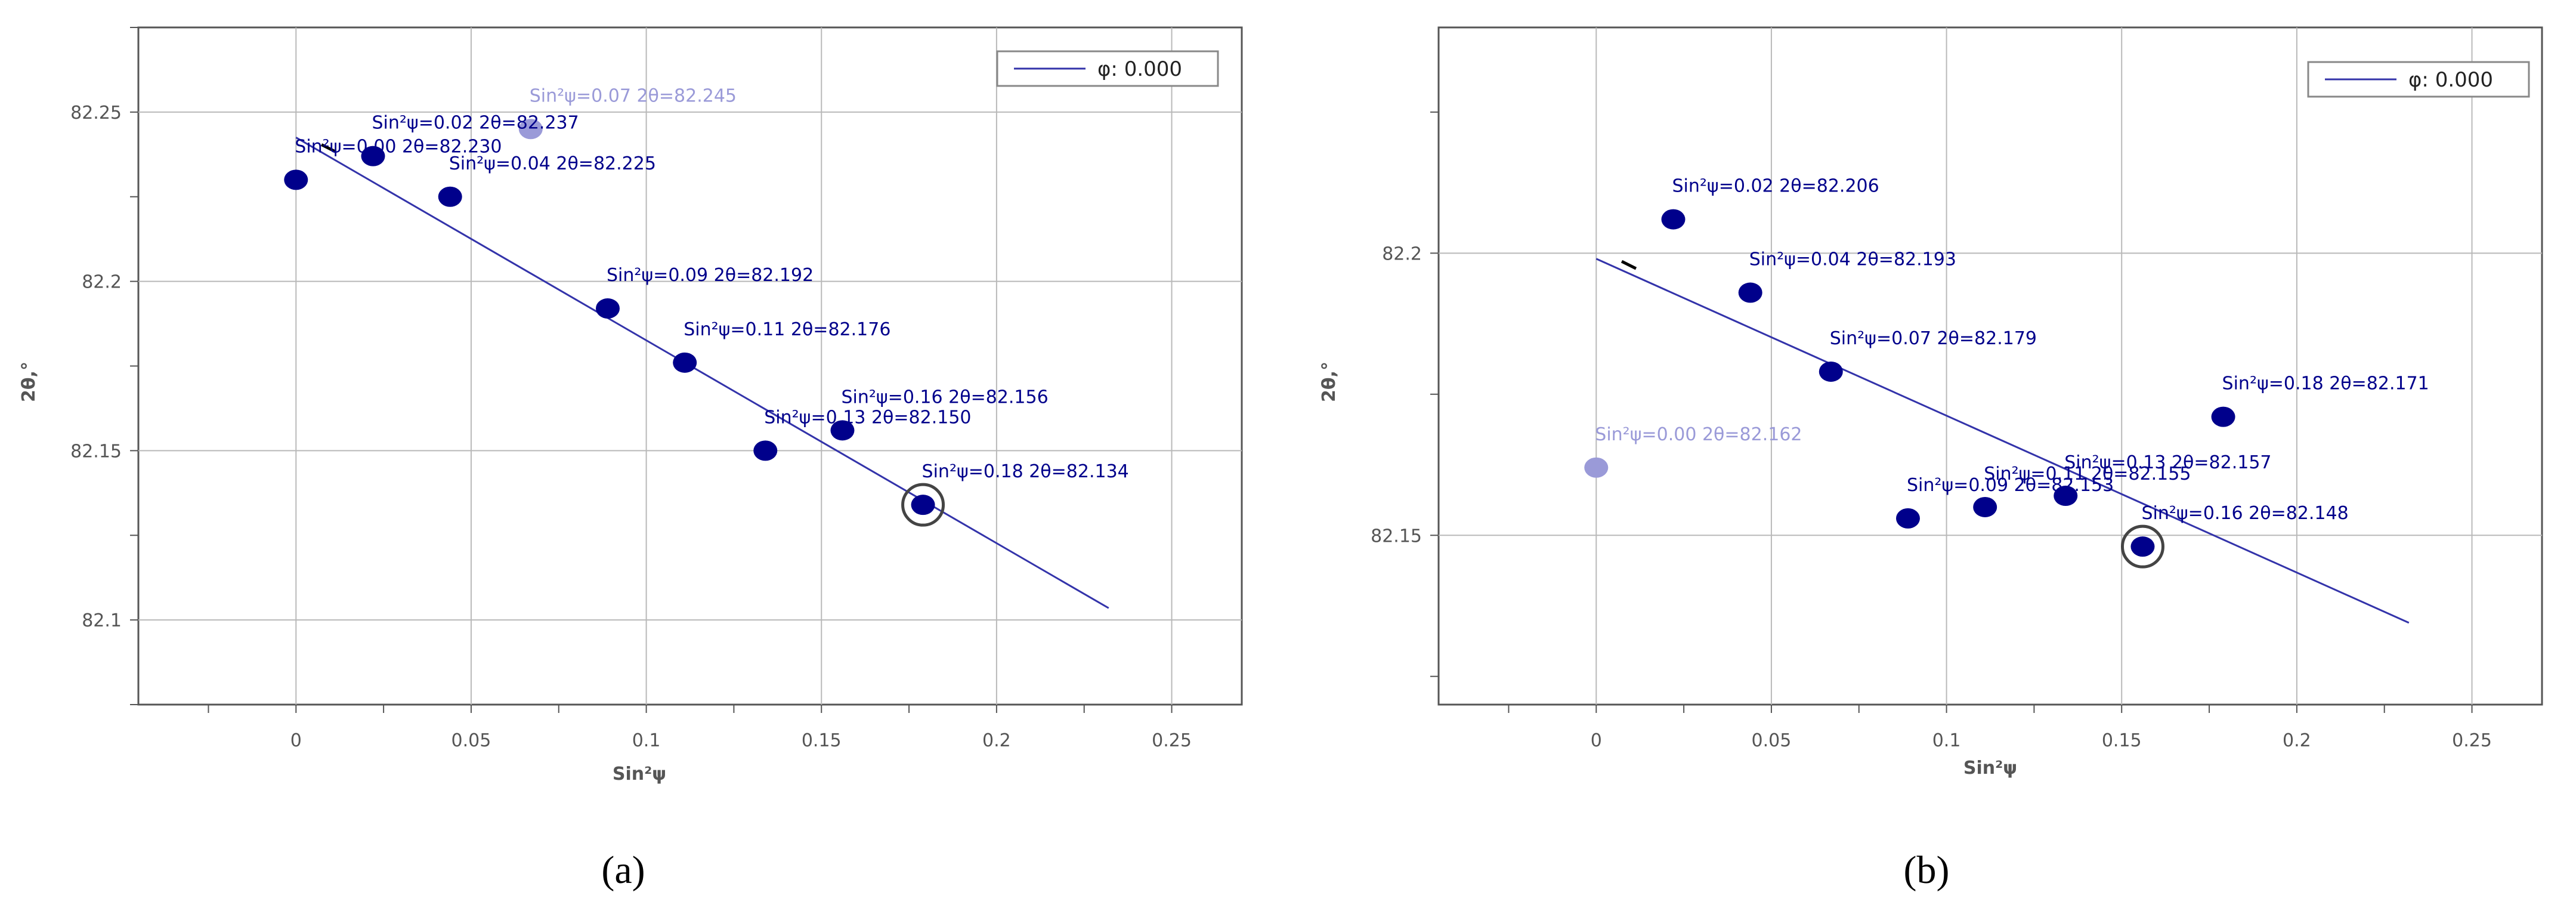  Describe the element at coordinates (710, 275) in the screenshot. I see `data-point-label: Sin²ψ=0.09 2θ=82.192` at that location.